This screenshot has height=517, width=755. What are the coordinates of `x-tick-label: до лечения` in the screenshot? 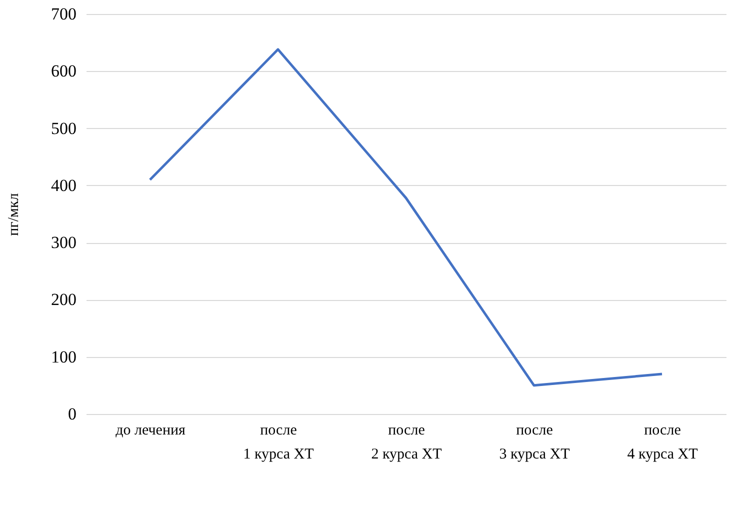 It's located at (151, 430).